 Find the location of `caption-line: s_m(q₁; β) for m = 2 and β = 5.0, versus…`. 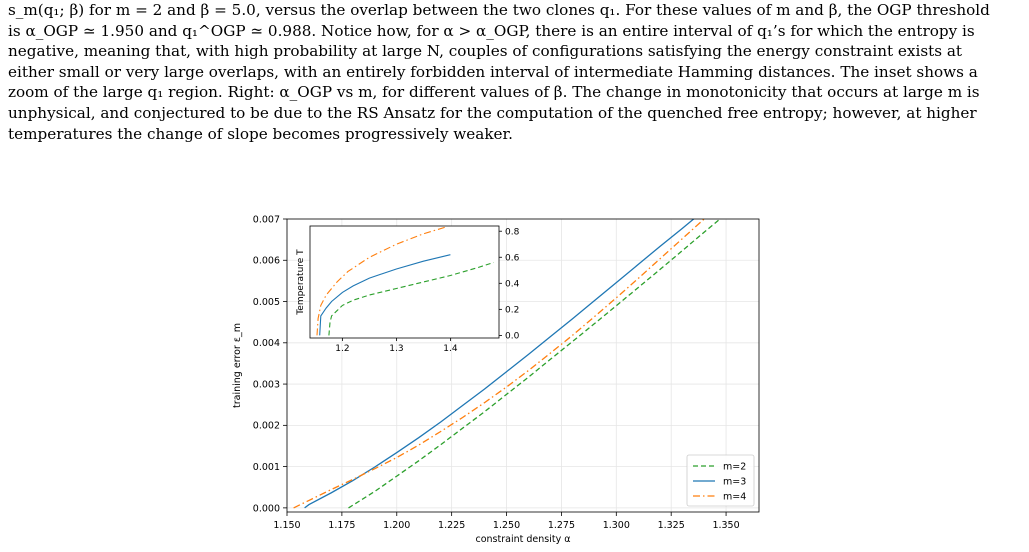

caption-line: s_m(q₁; β) for m = 2 and β = 5.0, versus… is located at coordinates (499, 10).